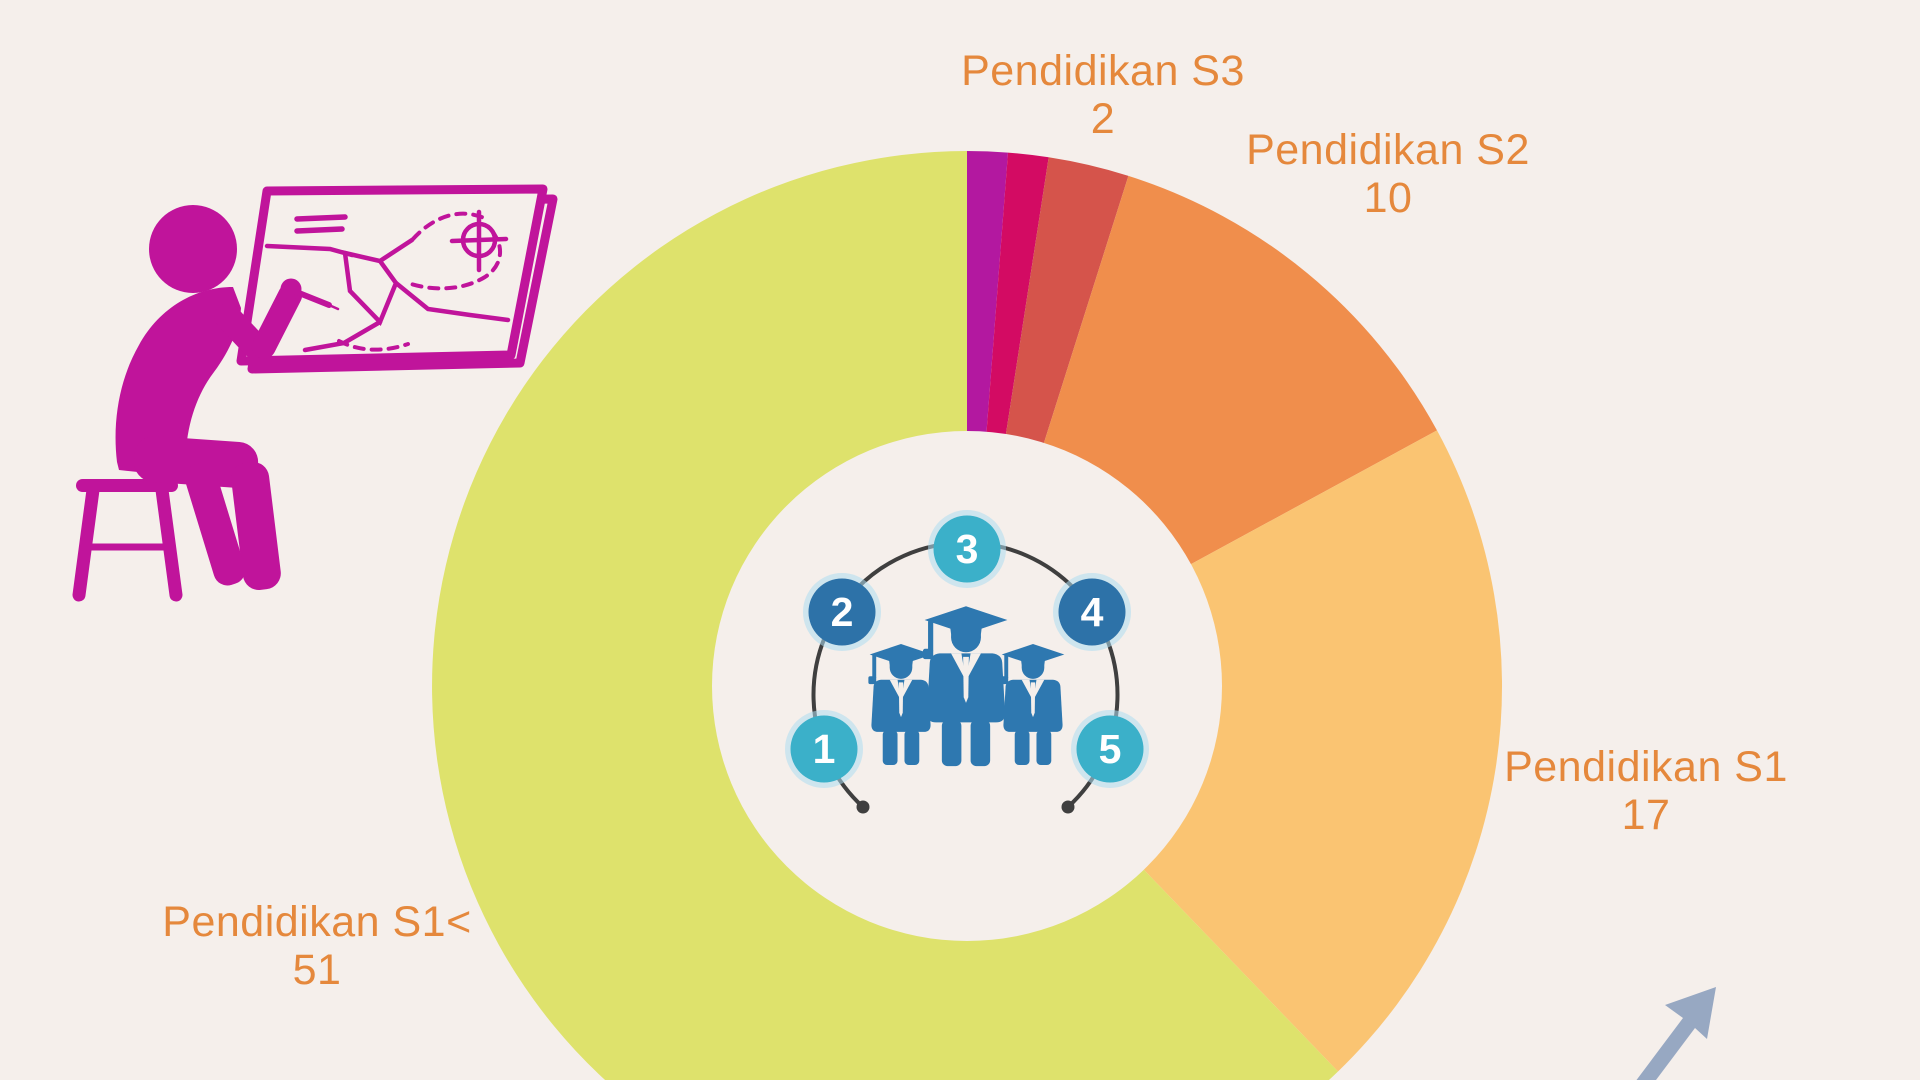 This screenshot has height=1080, width=1920. I want to click on callout-value: 10, so click(1388, 198).